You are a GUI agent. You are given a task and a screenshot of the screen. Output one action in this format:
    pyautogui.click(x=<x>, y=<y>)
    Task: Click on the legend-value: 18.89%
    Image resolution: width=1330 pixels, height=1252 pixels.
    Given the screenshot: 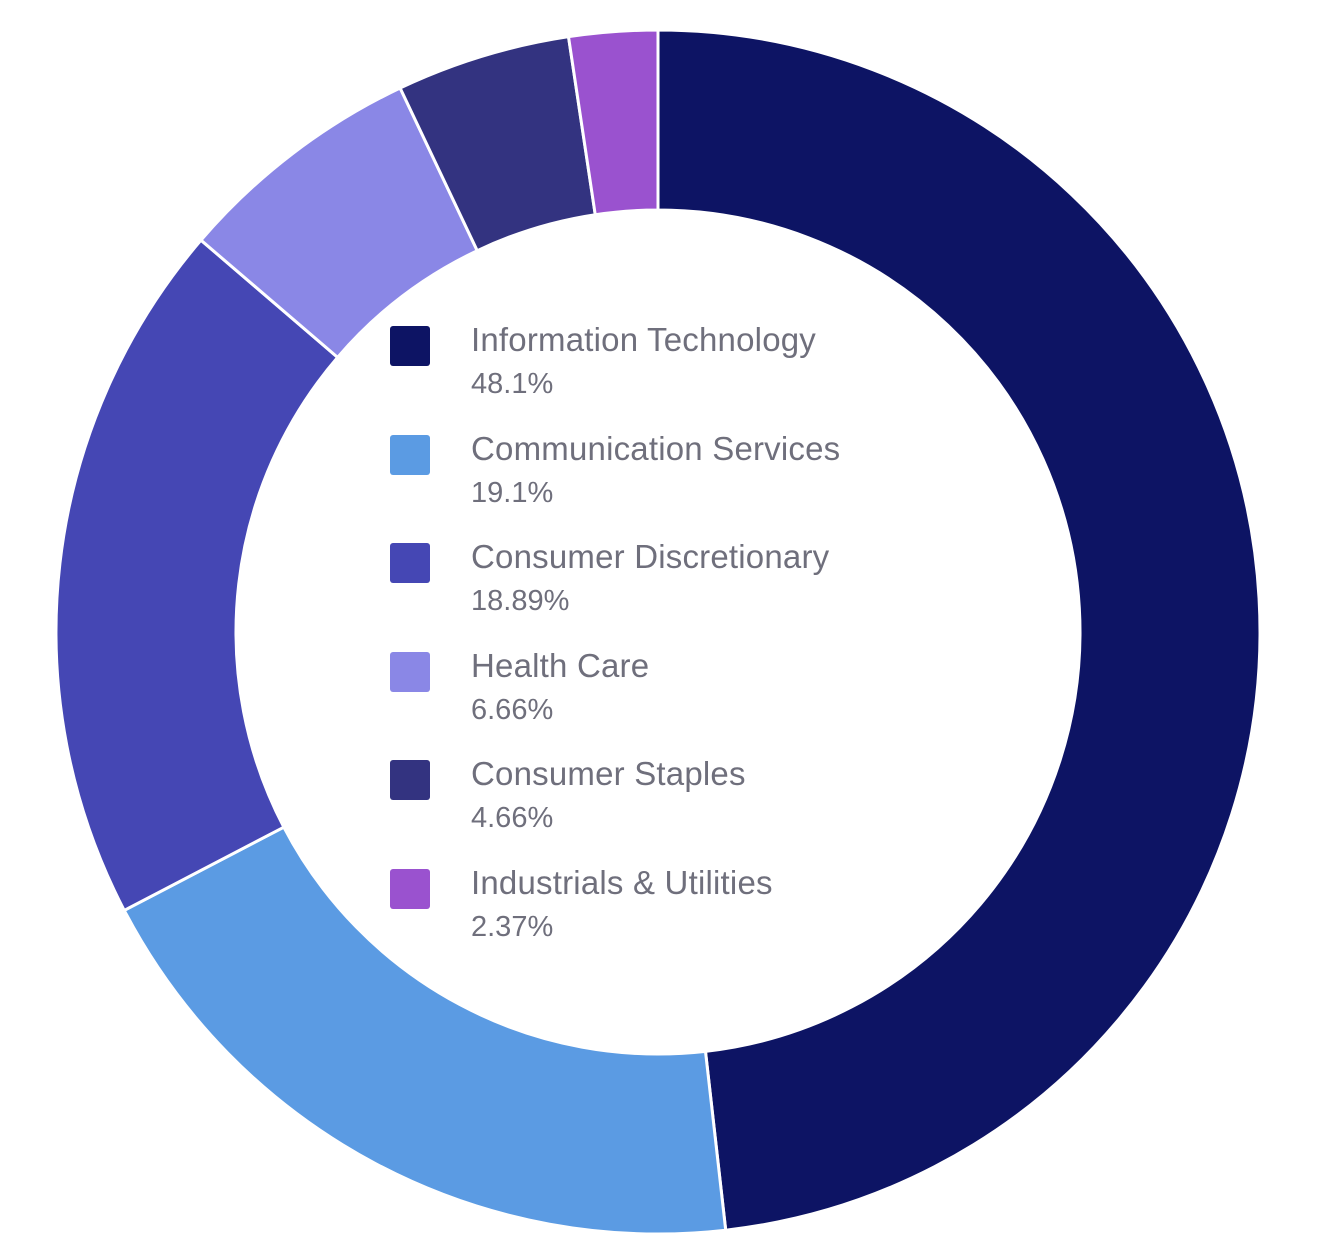 What is the action you would take?
    pyautogui.click(x=520, y=601)
    